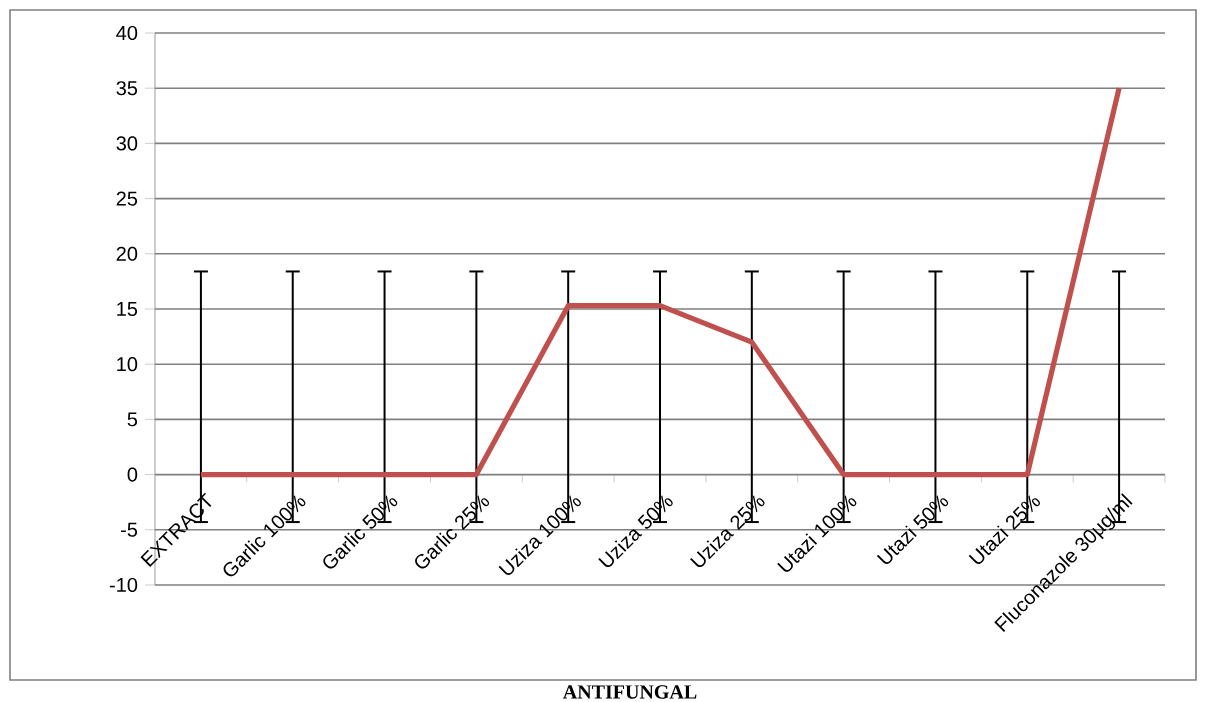  Describe the element at coordinates (123, 585) in the screenshot. I see `y-tick-label: -10` at that location.